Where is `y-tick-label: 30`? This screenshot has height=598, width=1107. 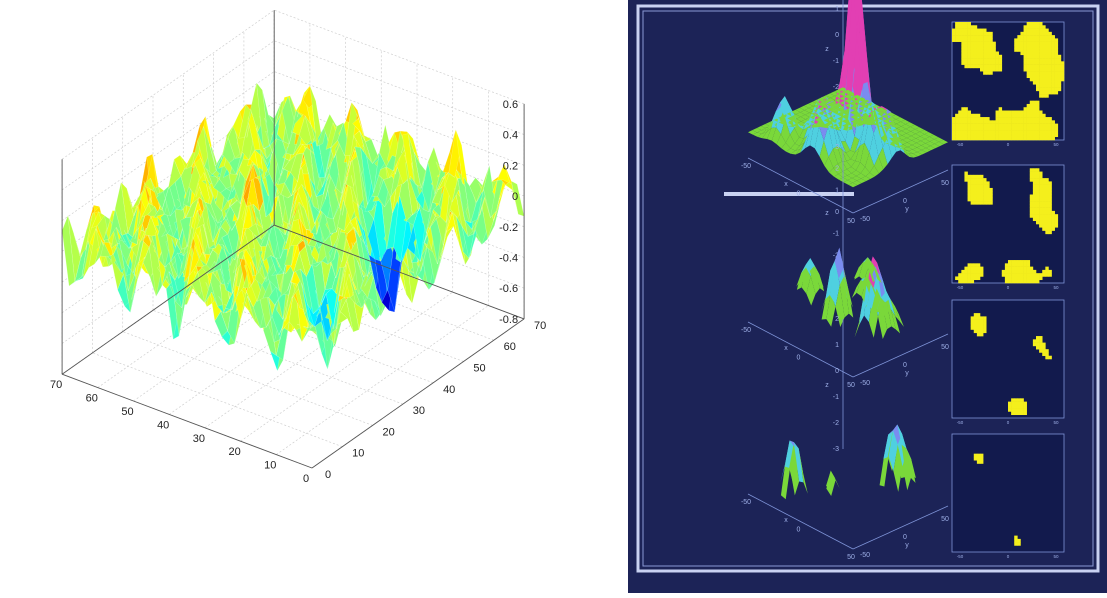
y-tick-label: 30 is located at coordinates (419, 411).